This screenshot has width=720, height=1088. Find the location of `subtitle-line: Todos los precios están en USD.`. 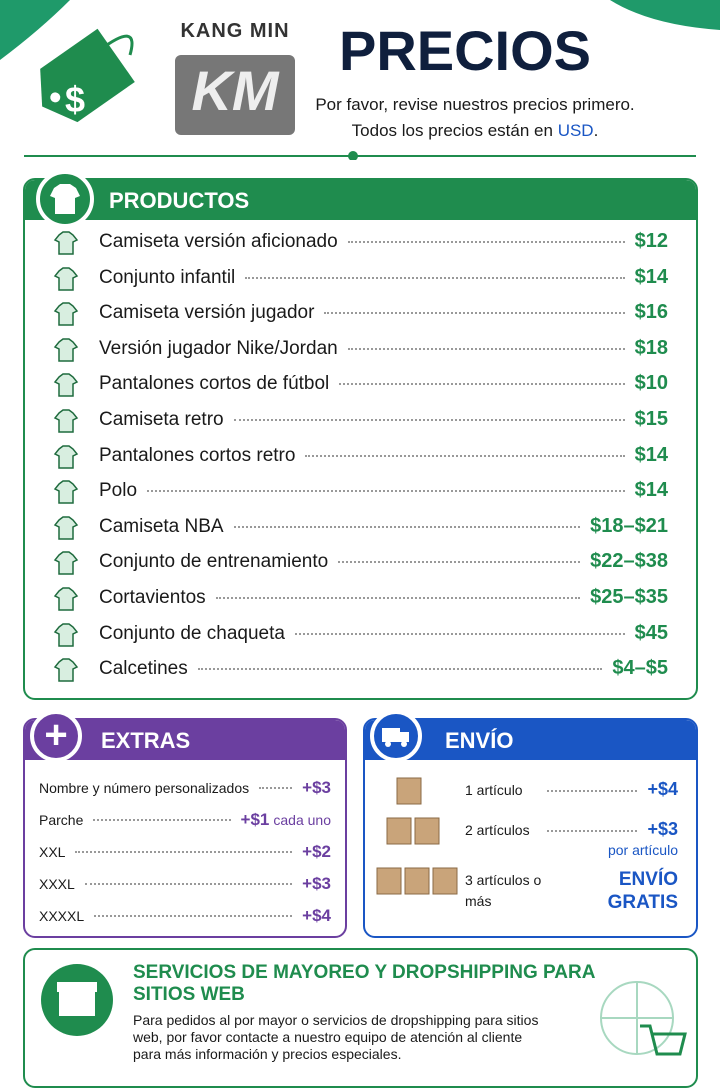

subtitle-line: Todos los precios están en USD. is located at coordinates (475, 131).